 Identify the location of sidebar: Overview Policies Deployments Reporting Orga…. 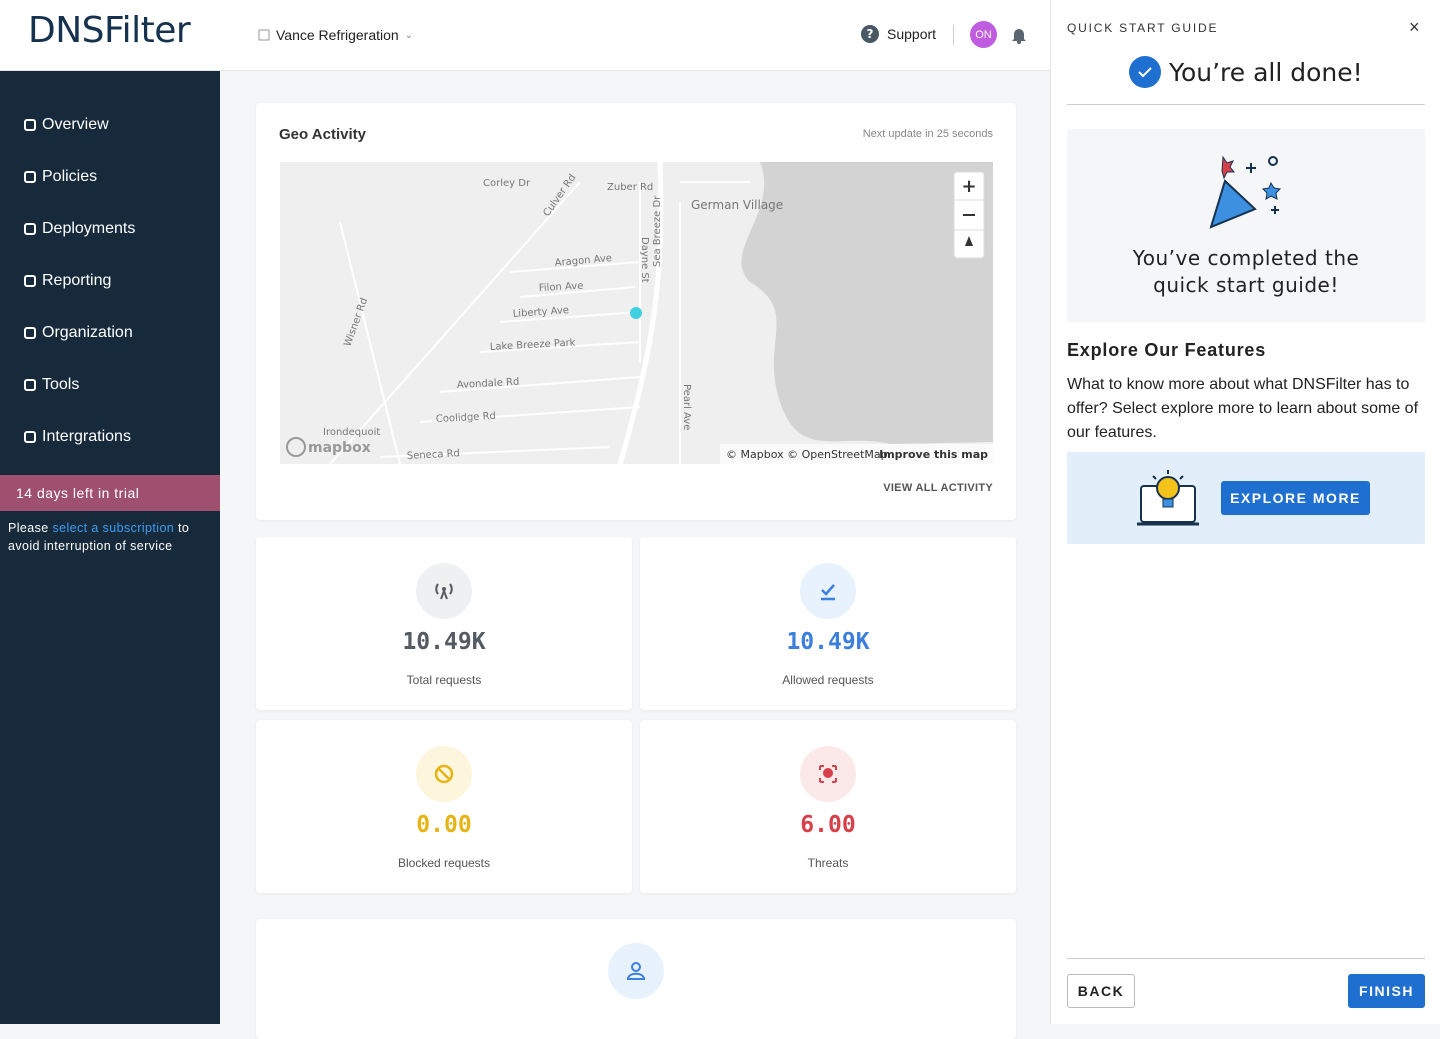
(110, 547).